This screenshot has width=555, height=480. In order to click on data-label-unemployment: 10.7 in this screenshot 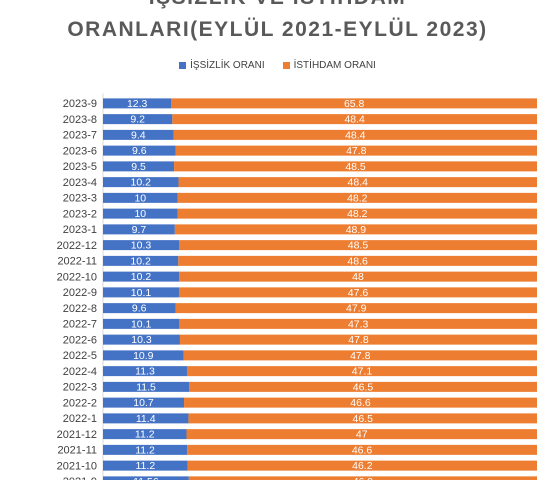, I will do `click(143, 403)`.